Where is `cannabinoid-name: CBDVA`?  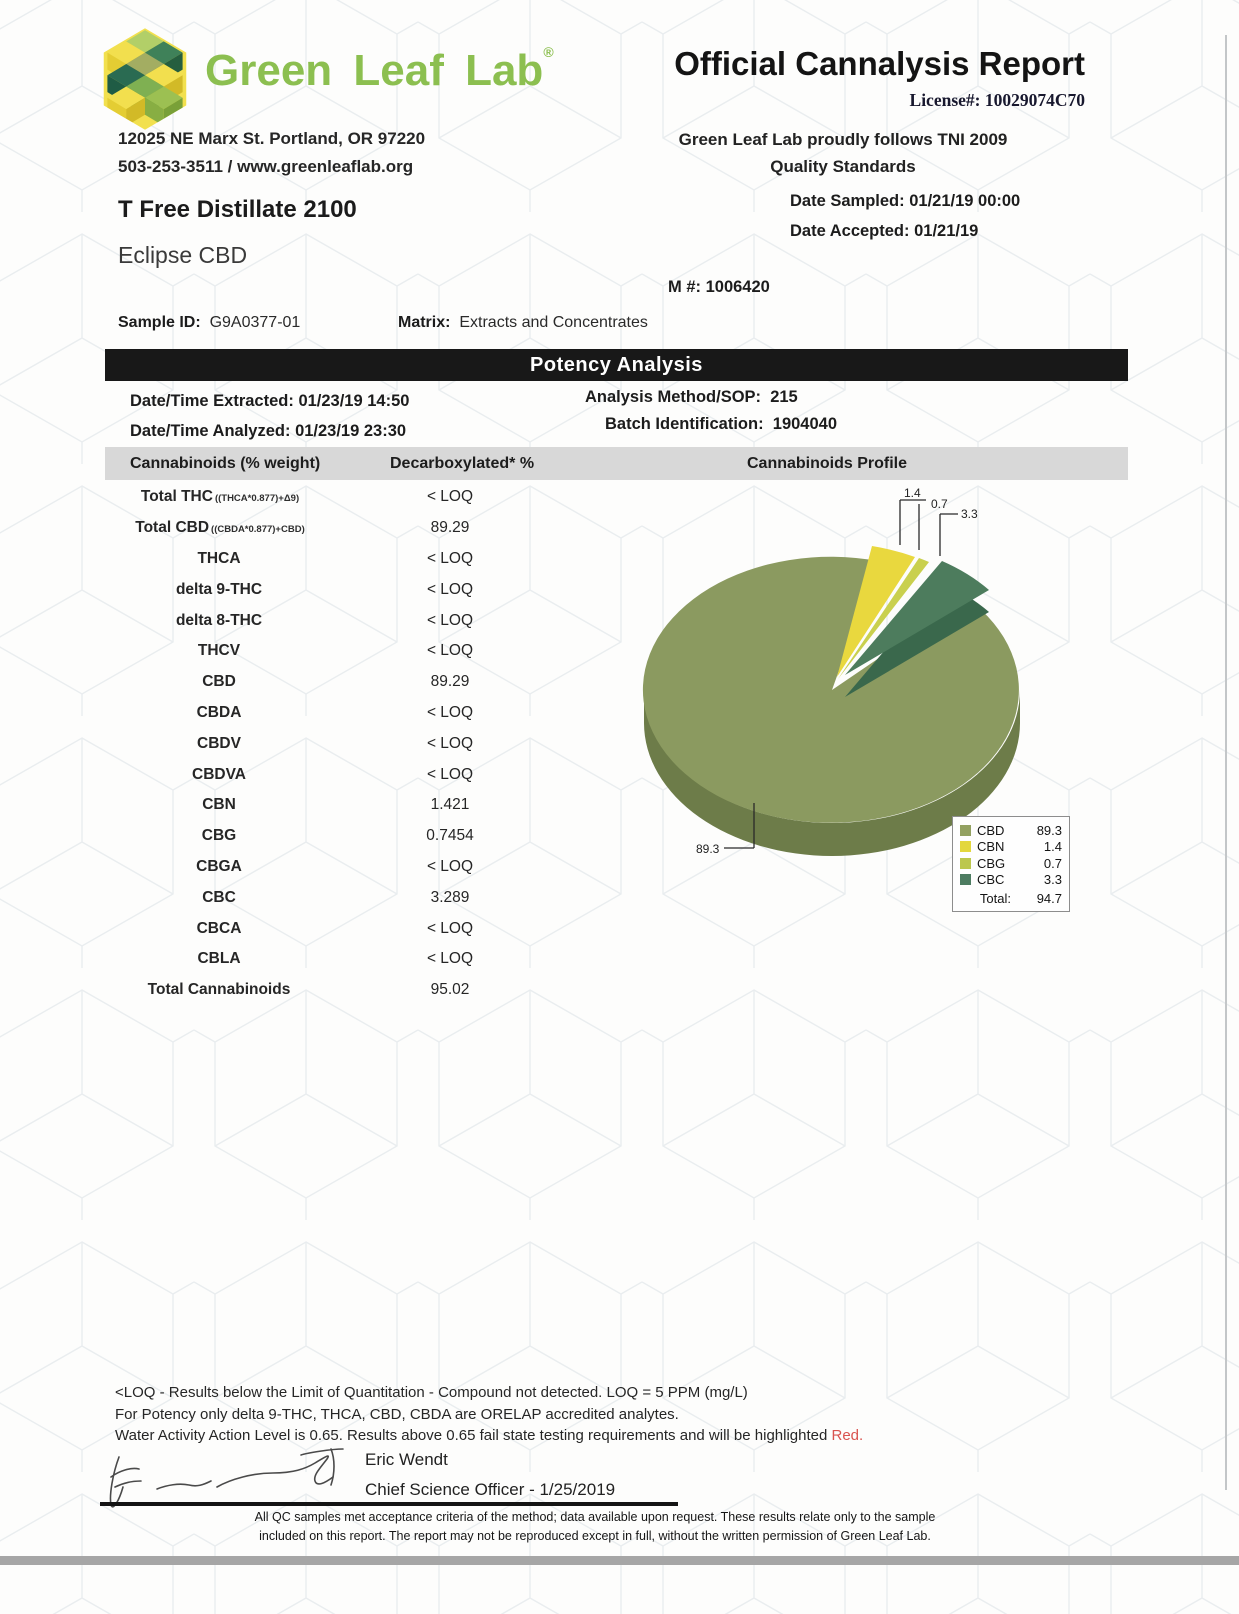
cannabinoid-name: CBDVA is located at coordinates (219, 774).